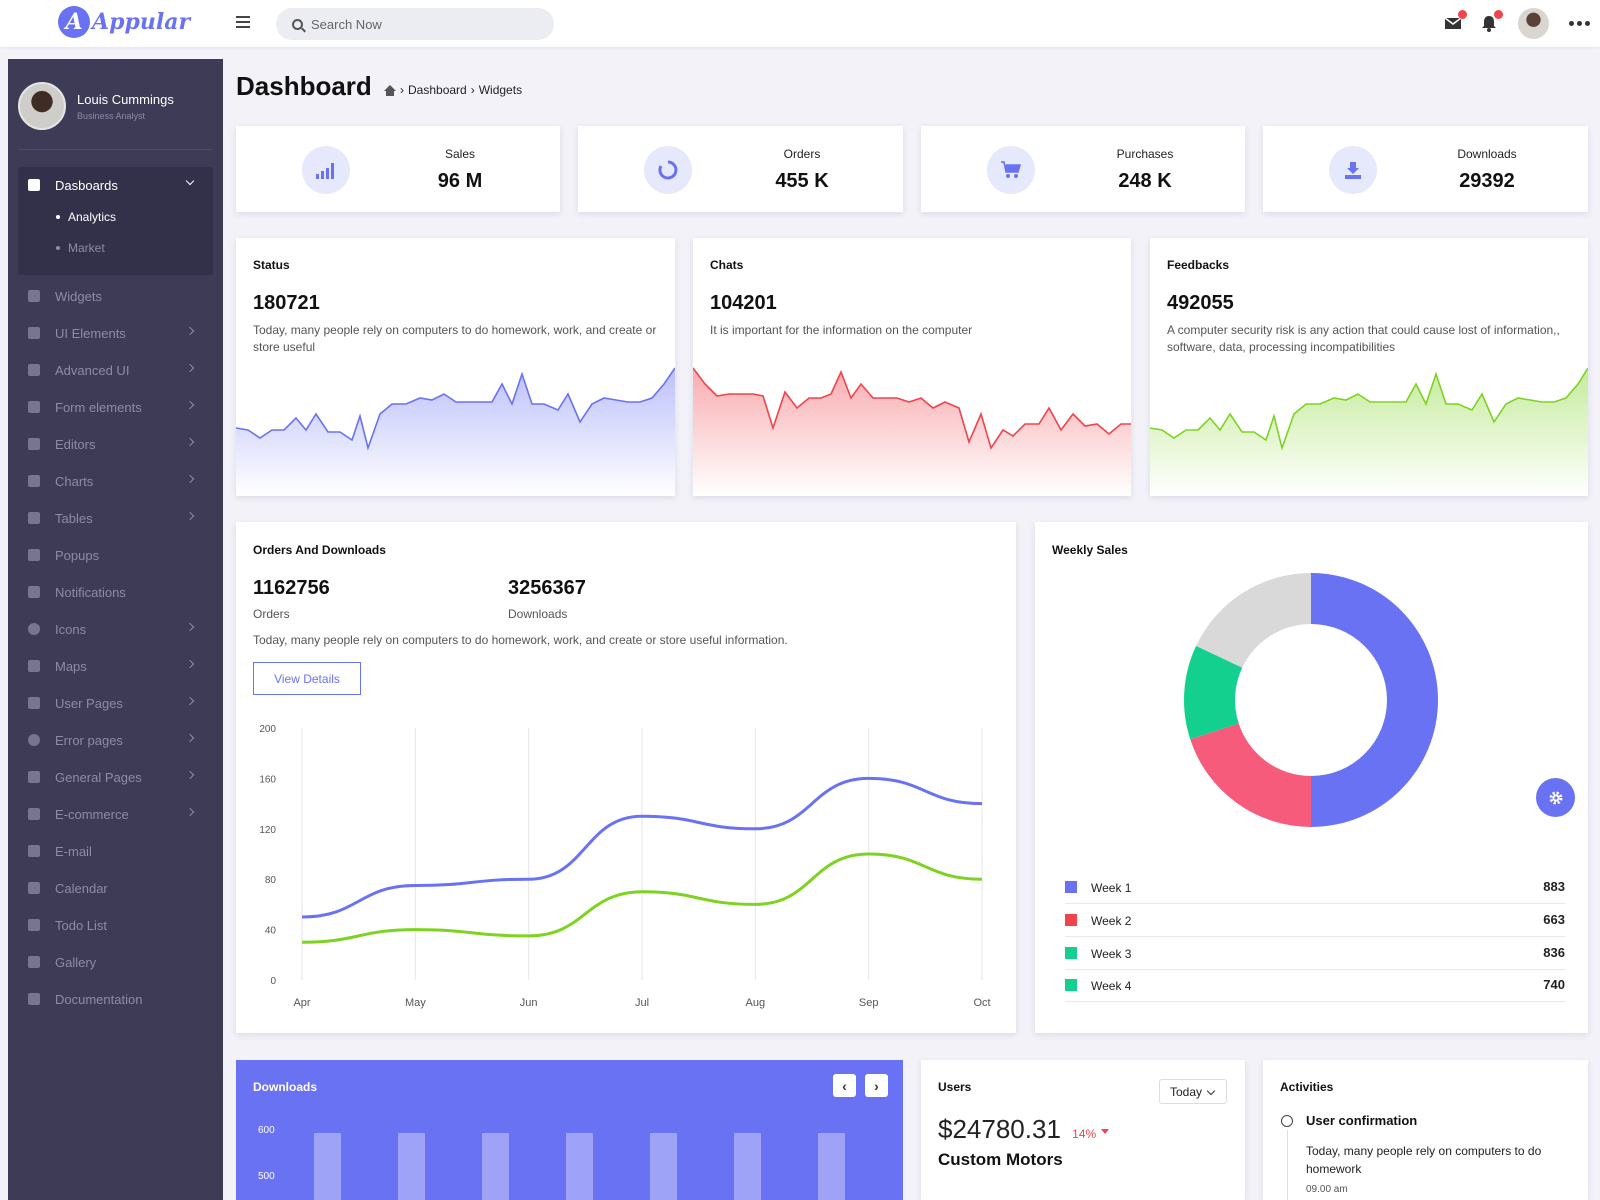 This screenshot has height=1200, width=1600. I want to click on sidebar-item-calendar: Calendar, so click(115, 888).